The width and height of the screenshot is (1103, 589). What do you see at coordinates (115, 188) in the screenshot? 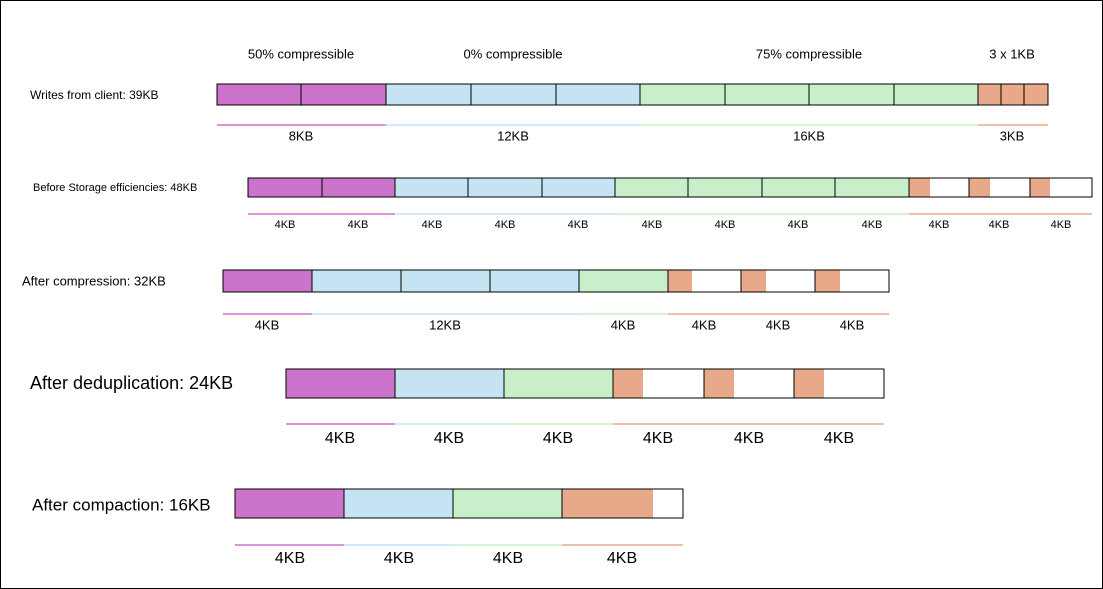
I see `row-label: Before Storage efficiencies: 48KB` at bounding box center [115, 188].